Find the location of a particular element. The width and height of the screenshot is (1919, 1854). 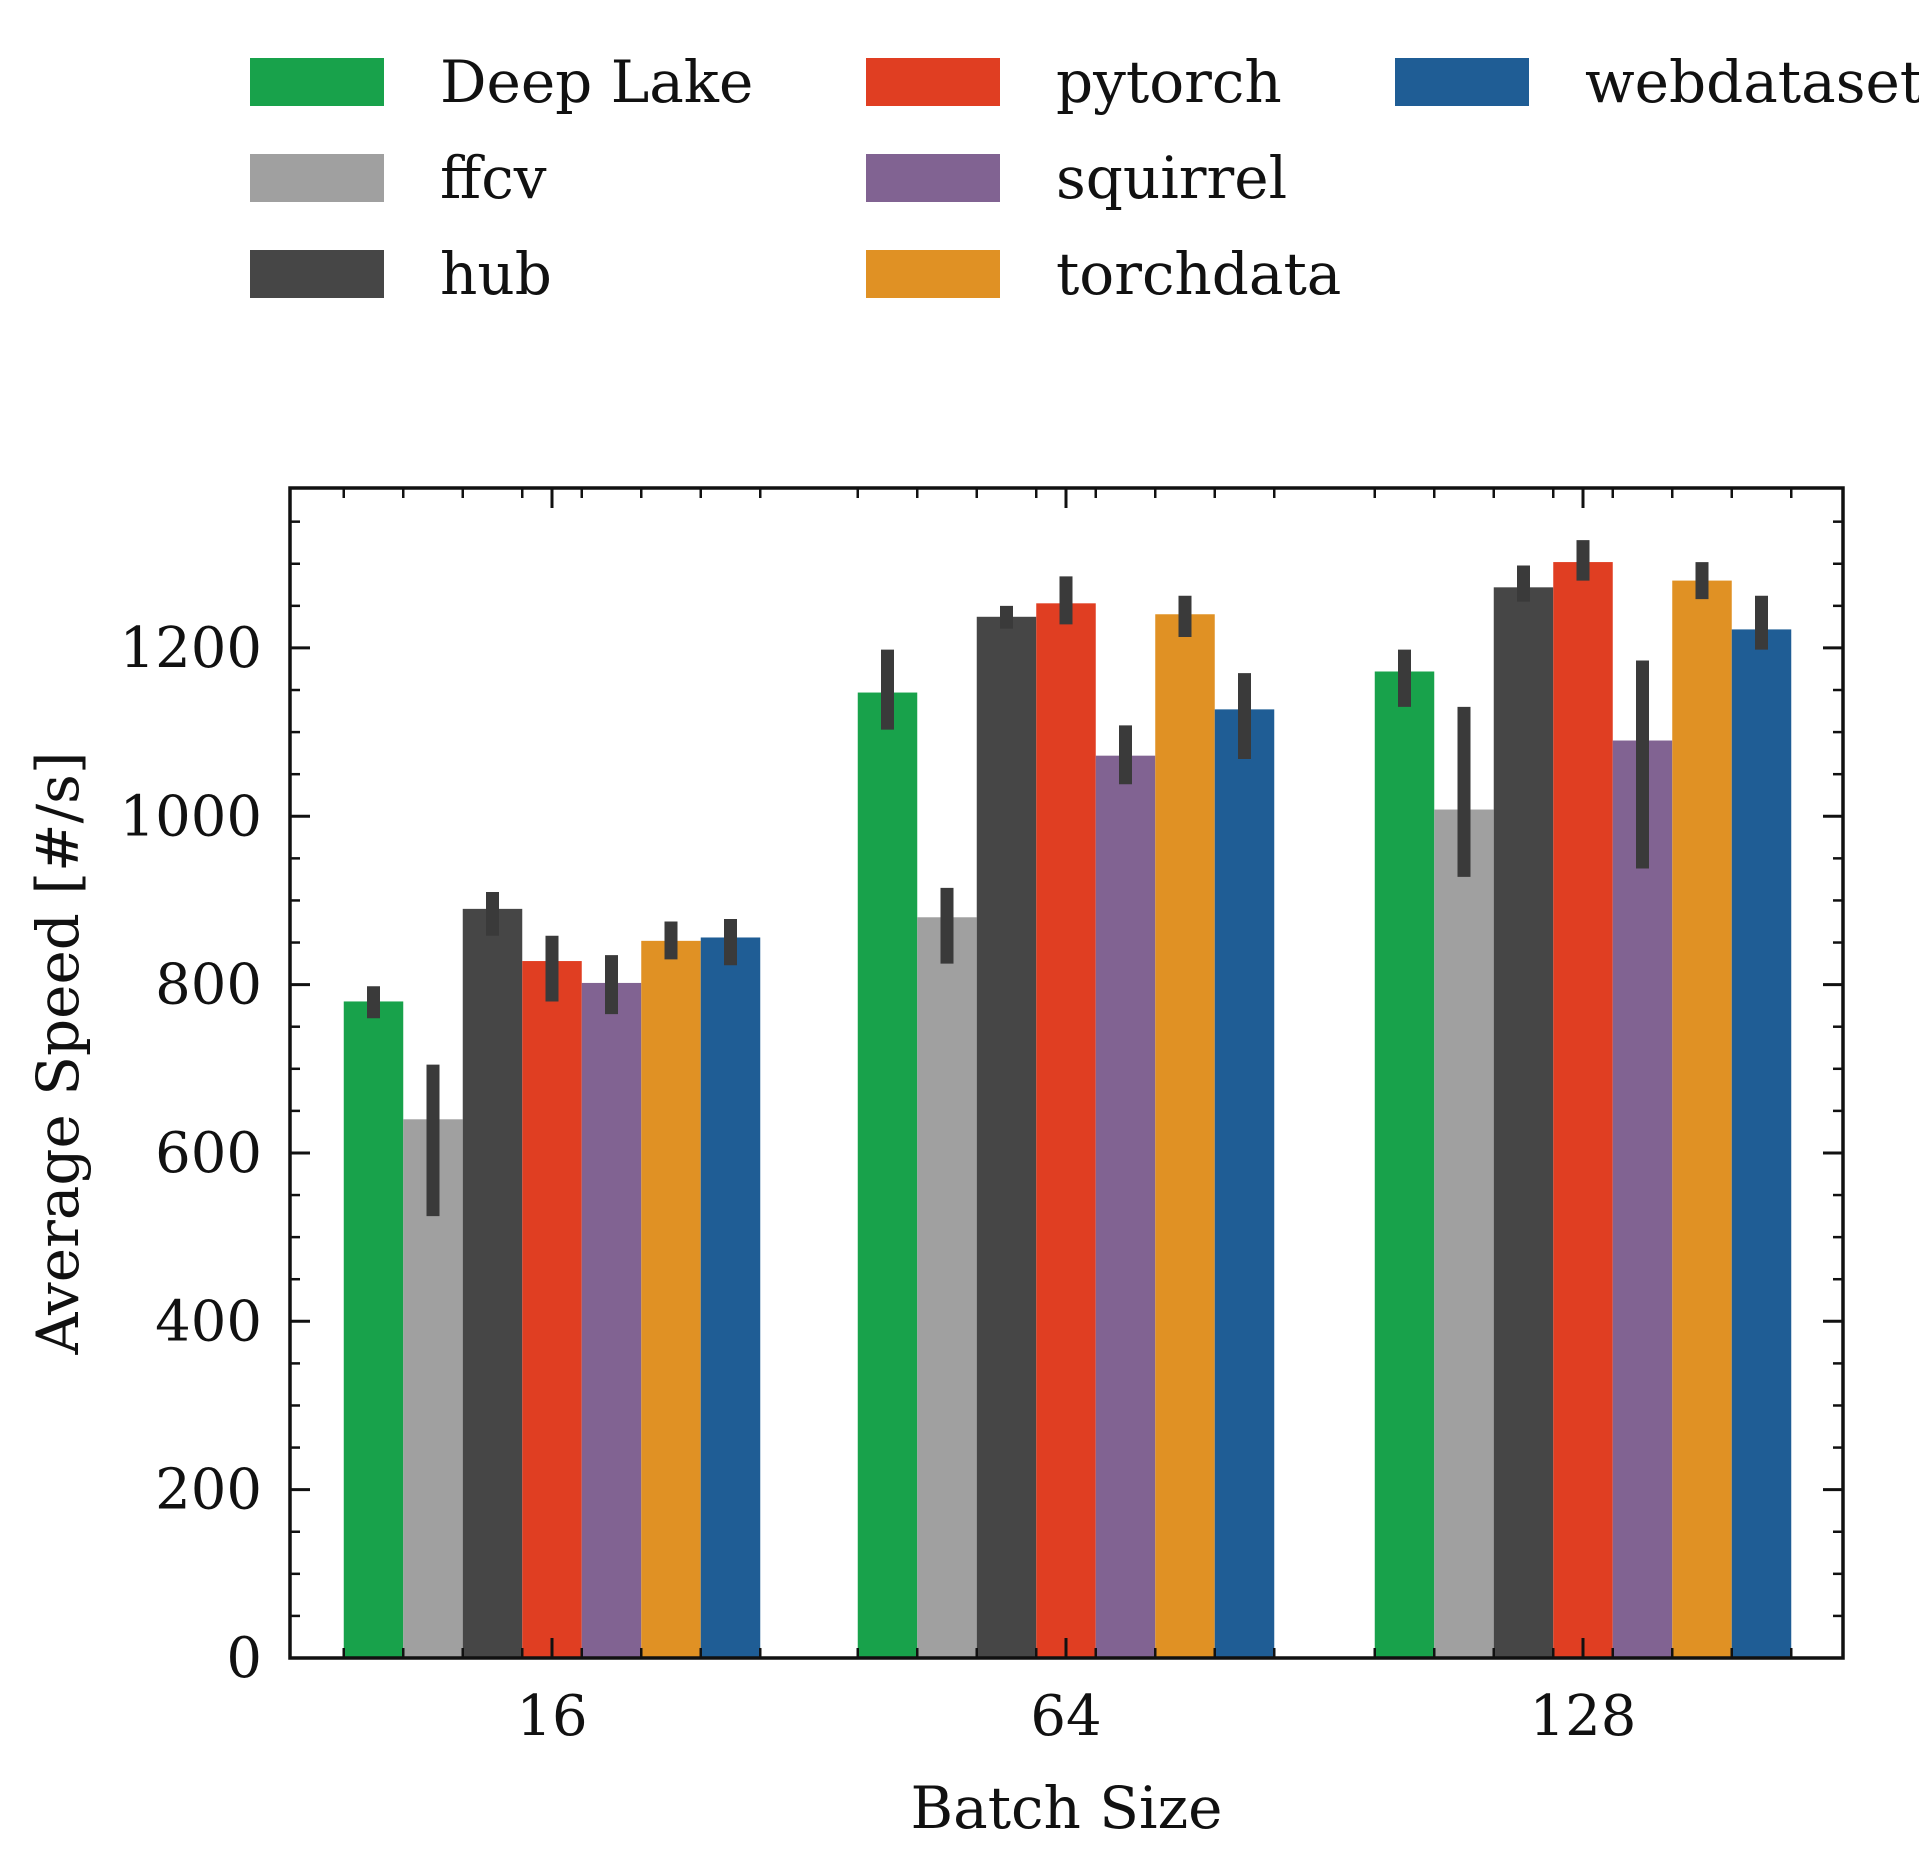

legend-label: pytorch is located at coordinates (1169, 82).